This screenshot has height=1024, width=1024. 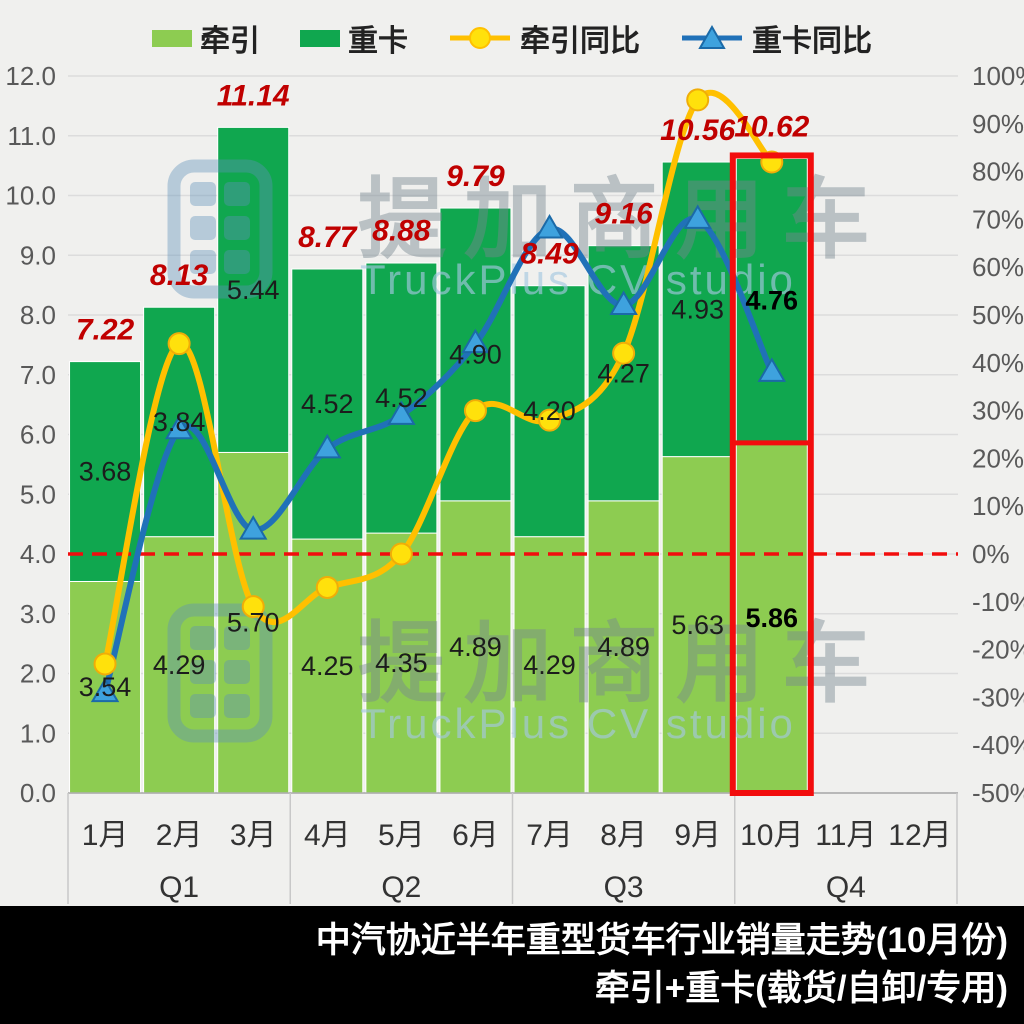 What do you see at coordinates (998, 745) in the screenshot?
I see `right-axis-tick: -40%` at bounding box center [998, 745].